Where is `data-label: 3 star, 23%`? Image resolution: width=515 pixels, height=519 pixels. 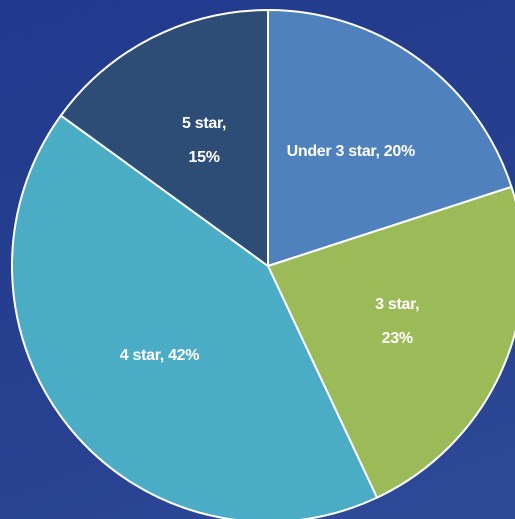
data-label: 3 star, 23% is located at coordinates (397, 321).